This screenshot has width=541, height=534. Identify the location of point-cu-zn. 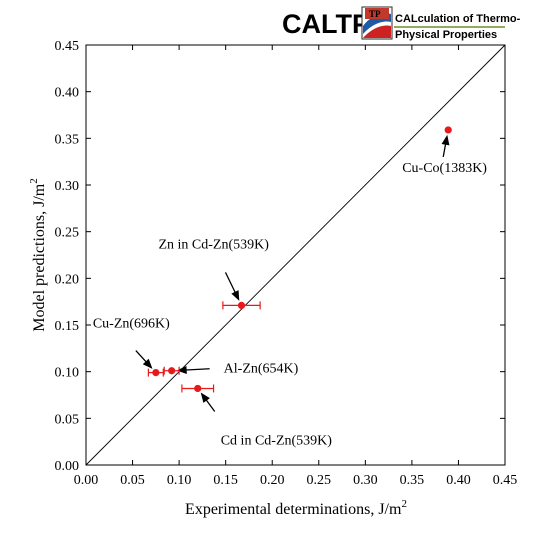
(156, 373).